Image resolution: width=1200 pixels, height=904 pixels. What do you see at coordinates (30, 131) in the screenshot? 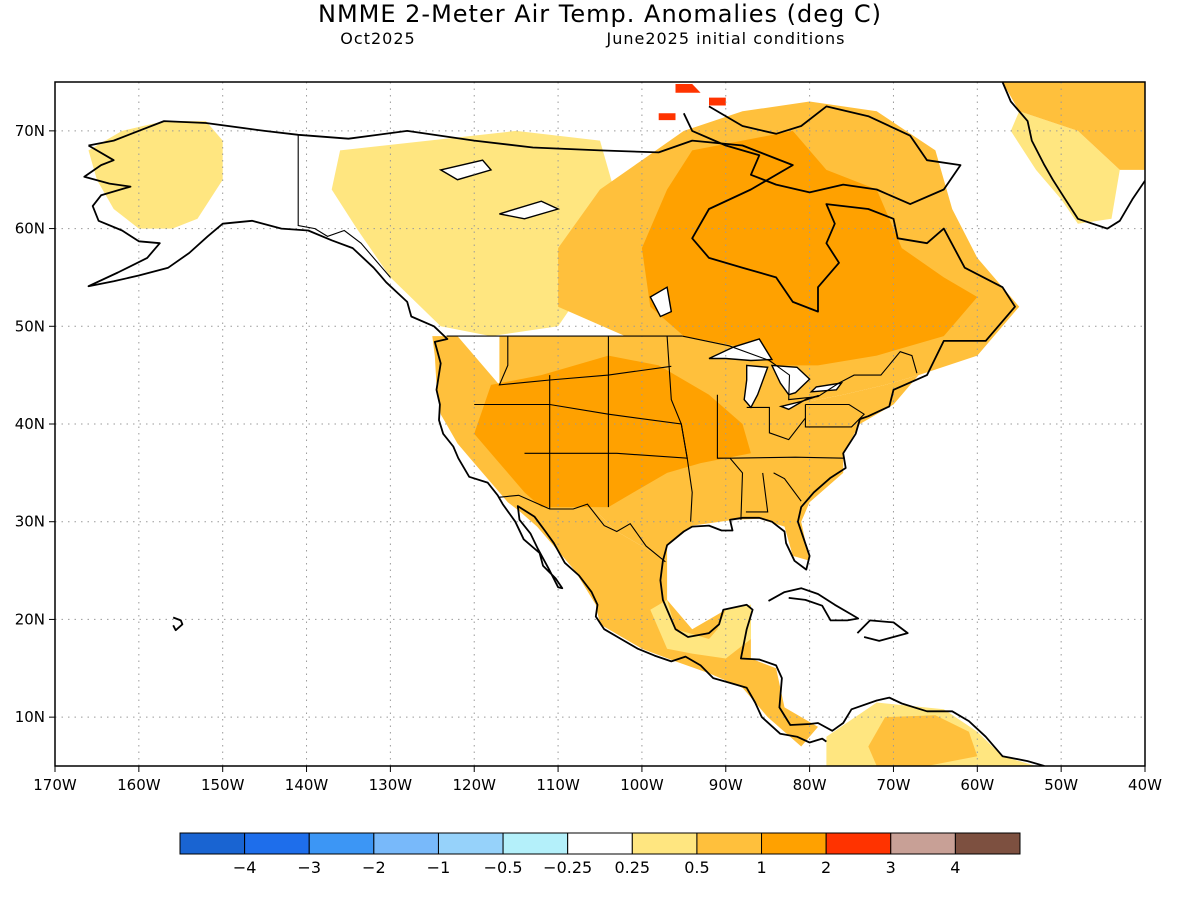
I see `lat-tick-label-70N: 70N` at bounding box center [30, 131].